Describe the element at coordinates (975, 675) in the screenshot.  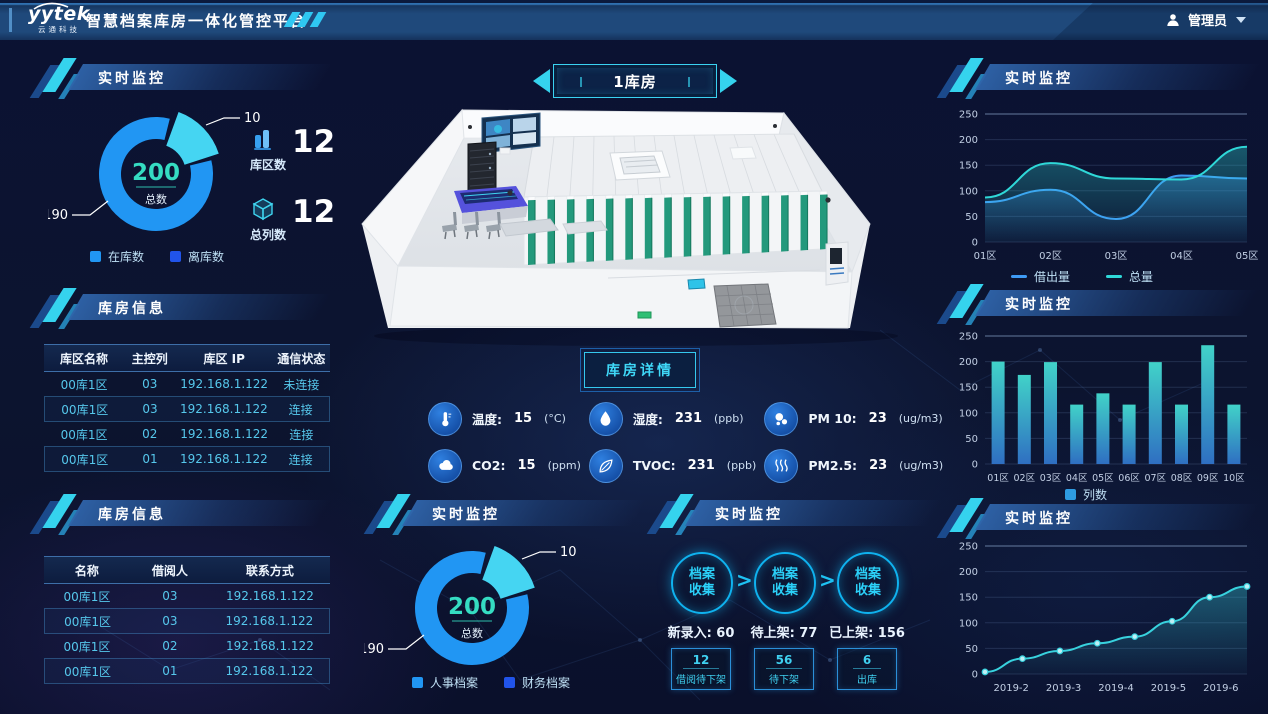
I see `svg-text: 0` at that location.